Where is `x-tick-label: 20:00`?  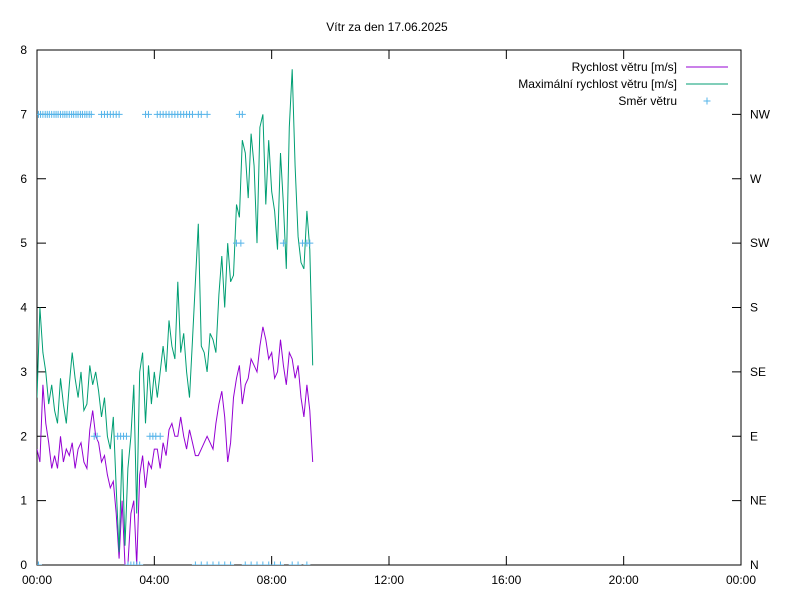 x-tick-label: 20:00 is located at coordinates (624, 580).